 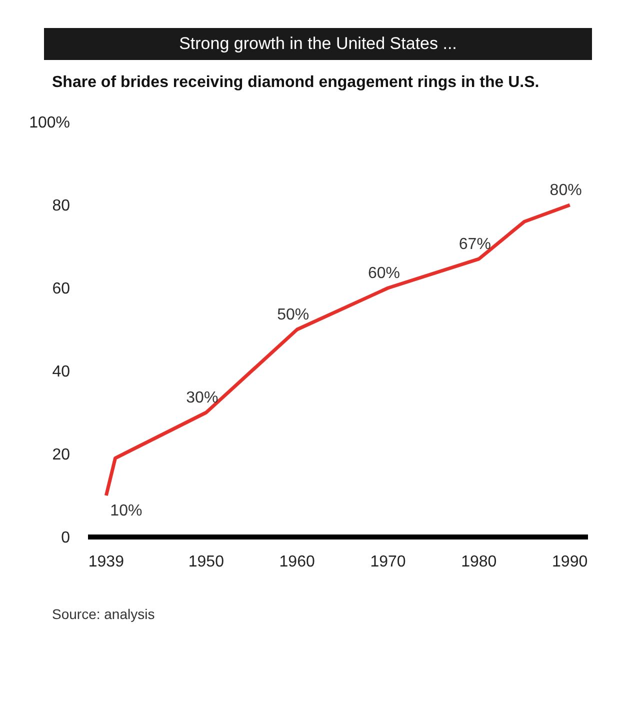 What do you see at coordinates (566, 190) in the screenshot?
I see `data-label: 80%` at bounding box center [566, 190].